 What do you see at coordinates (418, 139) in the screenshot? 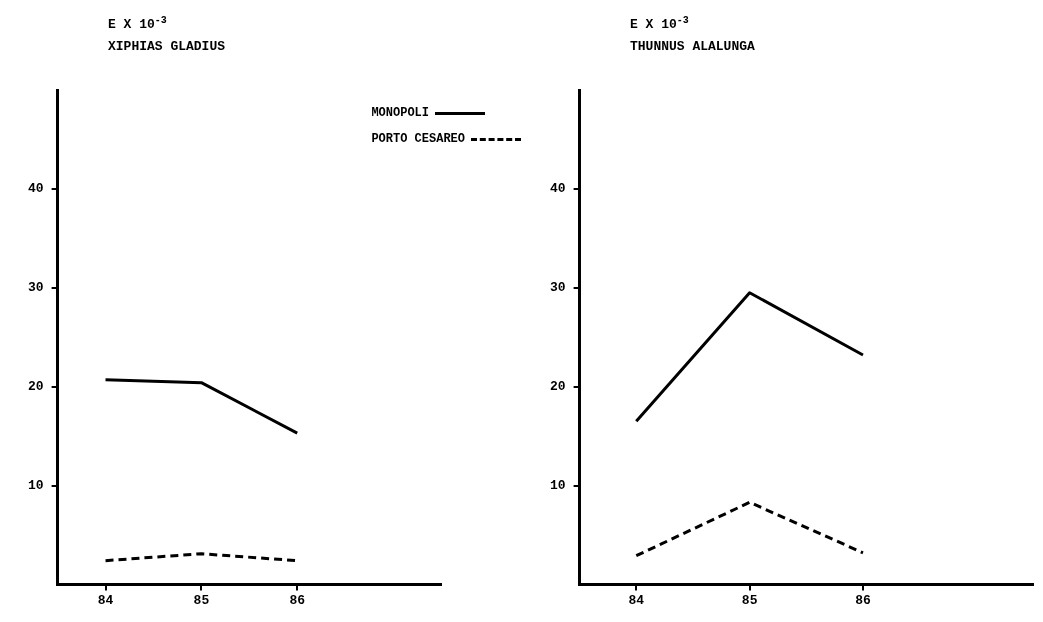
I see `legend-label: PORTO CESAREO` at bounding box center [418, 139].